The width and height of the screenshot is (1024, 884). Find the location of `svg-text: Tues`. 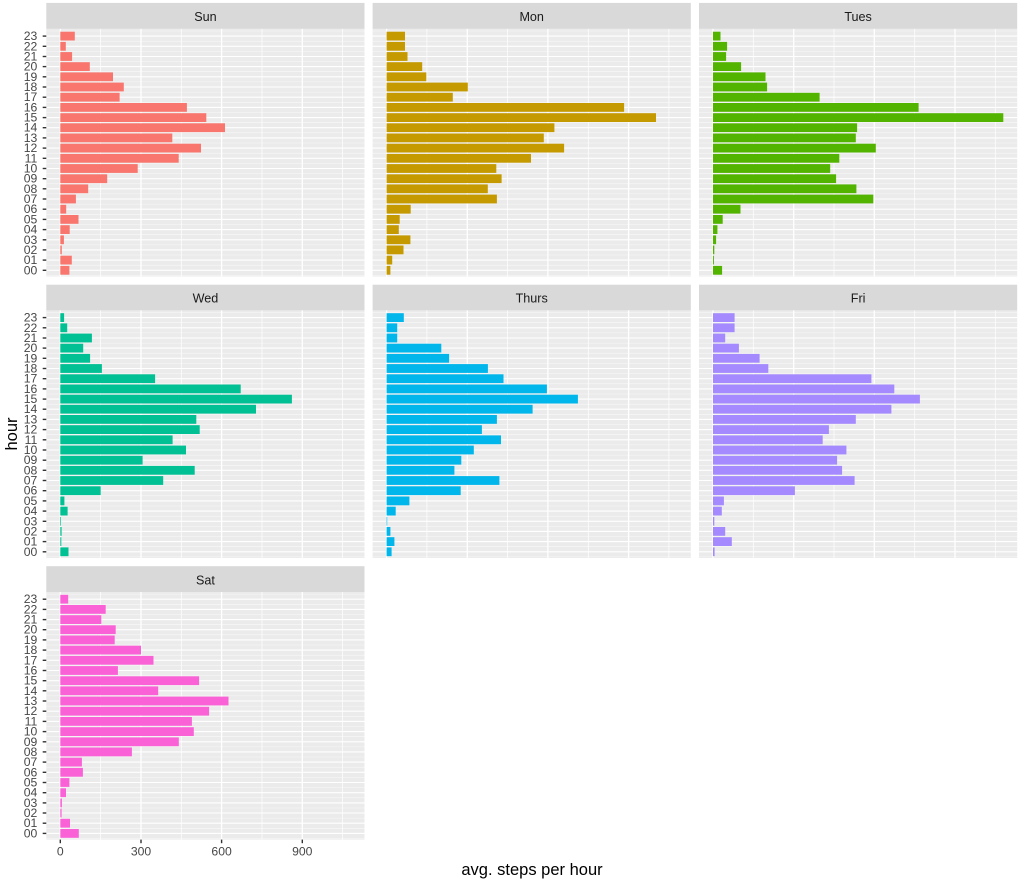

svg-text: Tues is located at coordinates (858, 17).